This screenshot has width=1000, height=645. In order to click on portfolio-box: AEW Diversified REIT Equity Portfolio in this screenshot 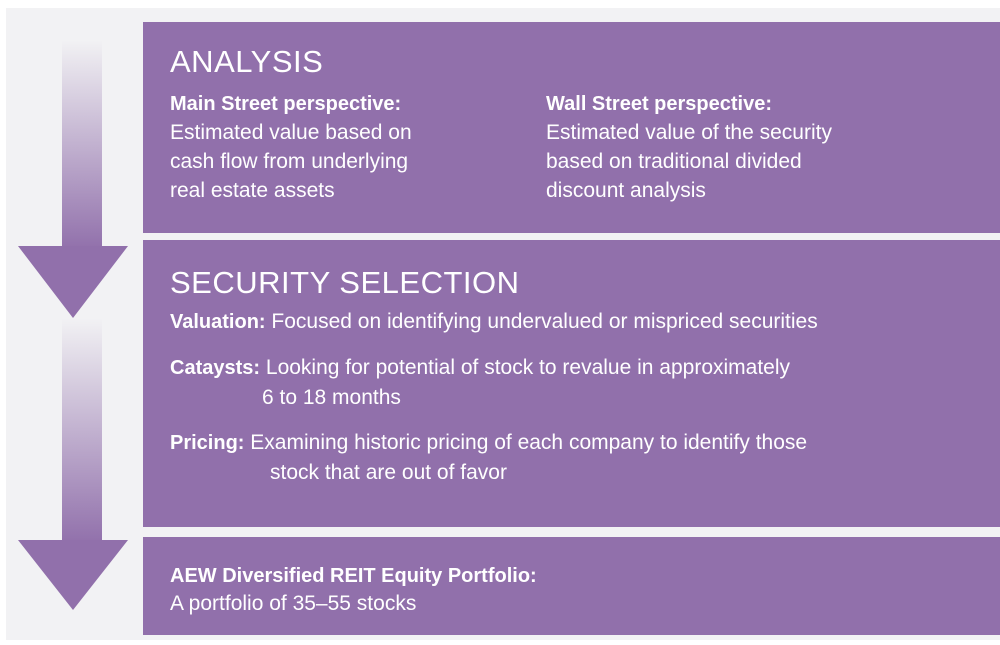, I will do `click(571, 586)`.